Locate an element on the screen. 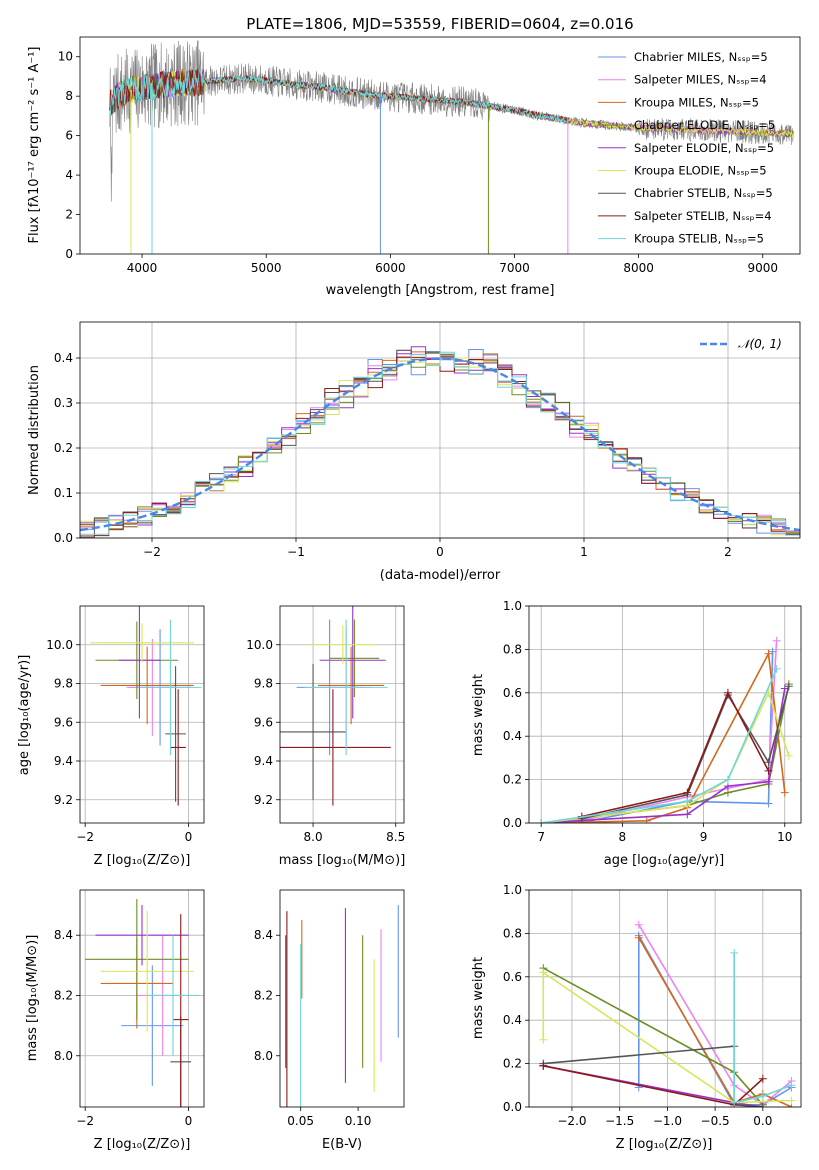  z-age-xlabel: Z [log₁₀(Z/Z⊙)] is located at coordinates (142, 860).